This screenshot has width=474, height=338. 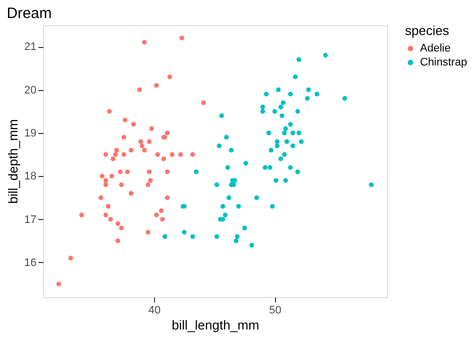 What do you see at coordinates (275, 310) in the screenshot?
I see `x-tick-label: 50` at bounding box center [275, 310].